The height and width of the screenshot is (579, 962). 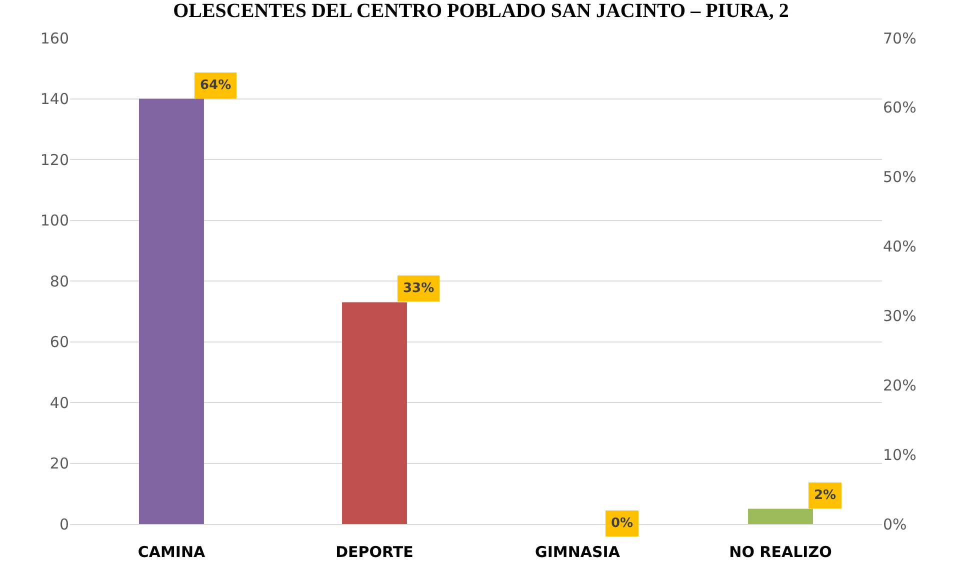 I want to click on x-tick-label: GIMNASIA, so click(x=577, y=552).